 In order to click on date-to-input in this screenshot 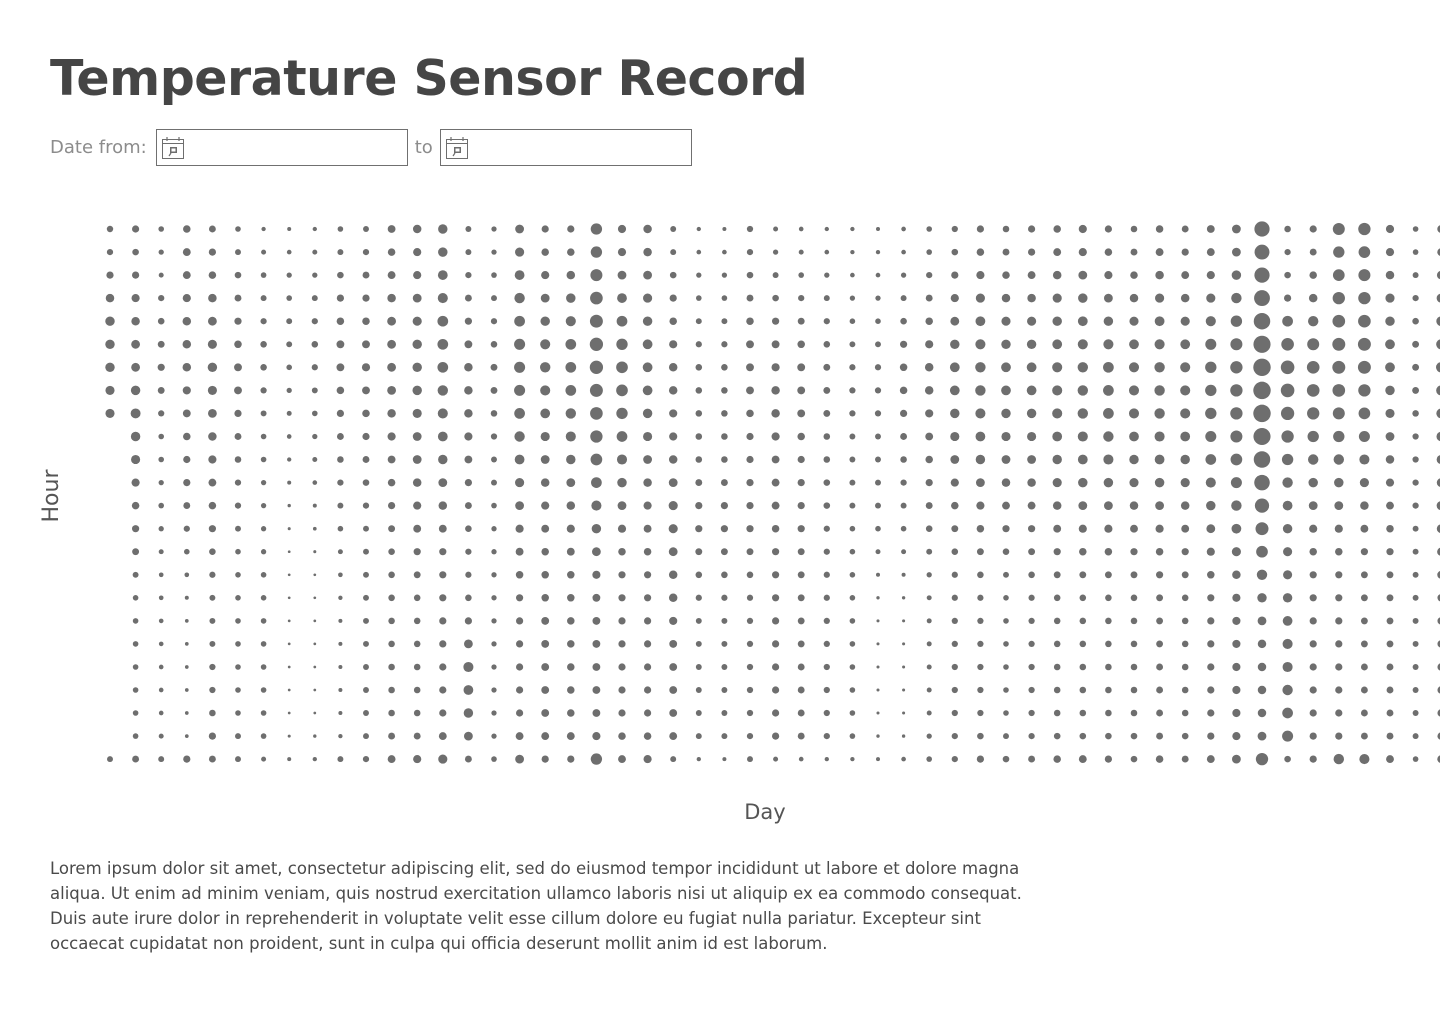, I will do `click(582, 147)`.